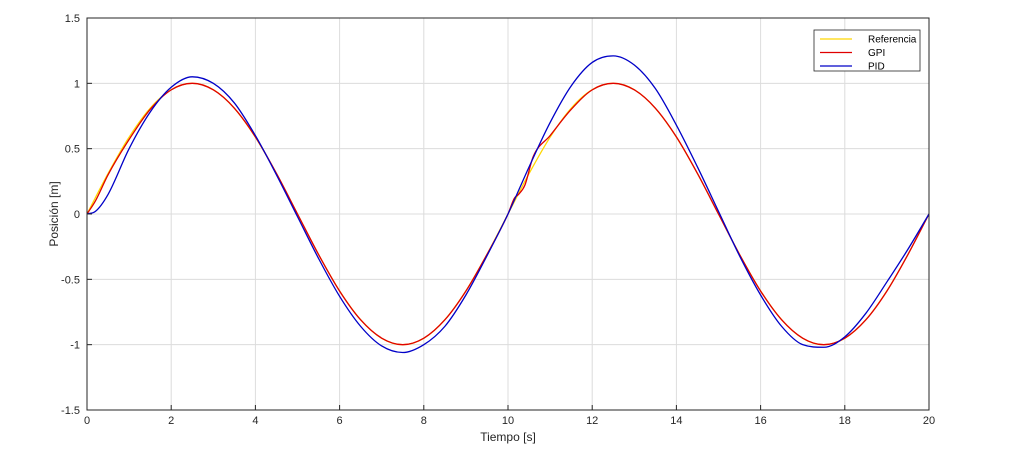  Describe the element at coordinates (72, 150) in the screenshot. I see `y-tick-label: 0.5` at that location.